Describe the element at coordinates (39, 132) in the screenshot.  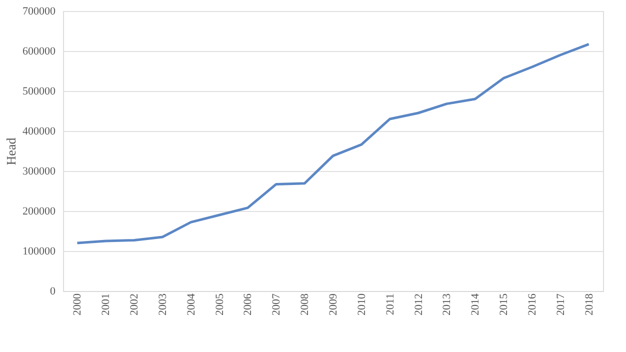
I see `y-tick-label: 400000` at that location.